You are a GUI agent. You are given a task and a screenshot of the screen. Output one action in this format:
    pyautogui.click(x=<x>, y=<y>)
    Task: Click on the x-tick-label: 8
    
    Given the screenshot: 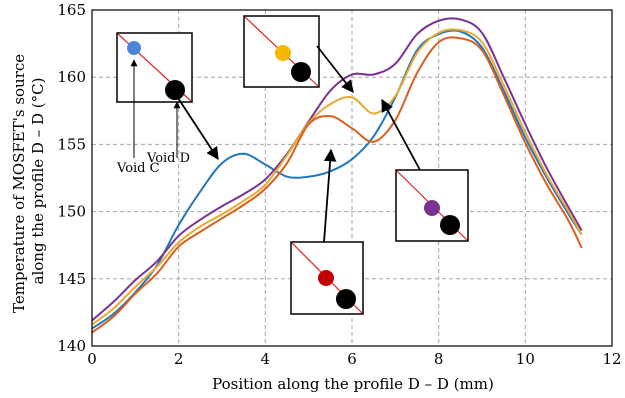 What is the action you would take?
    pyautogui.click(x=439, y=359)
    